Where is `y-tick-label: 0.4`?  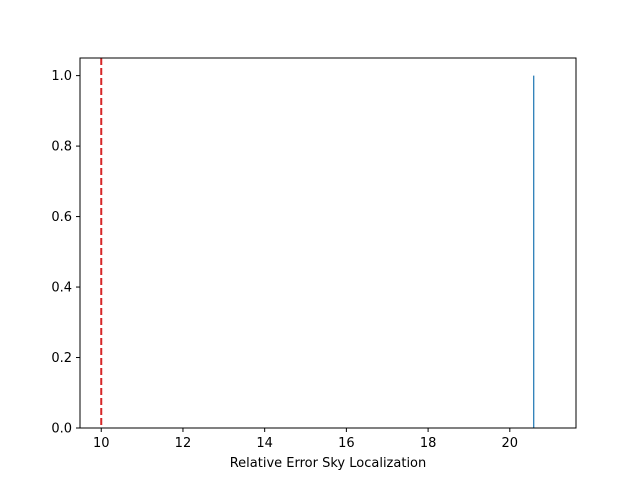 y-tick-label: 0.4 is located at coordinates (61, 288).